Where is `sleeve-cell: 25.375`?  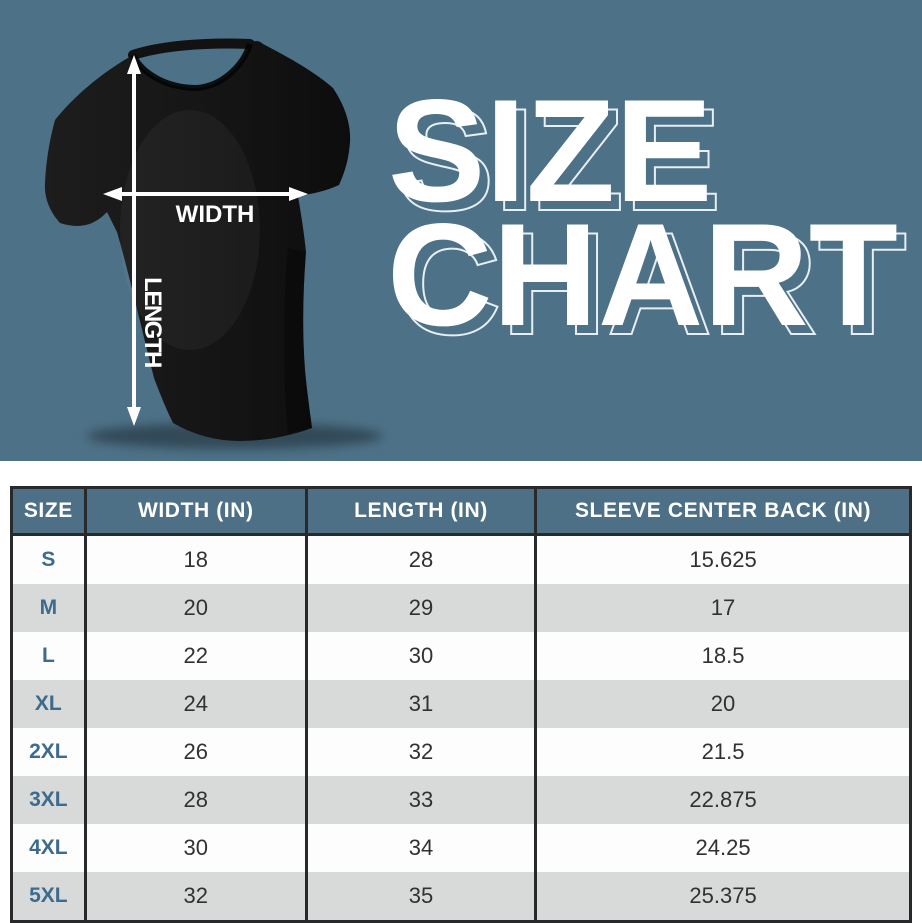
sleeve-cell: 25.375 is located at coordinates (722, 897).